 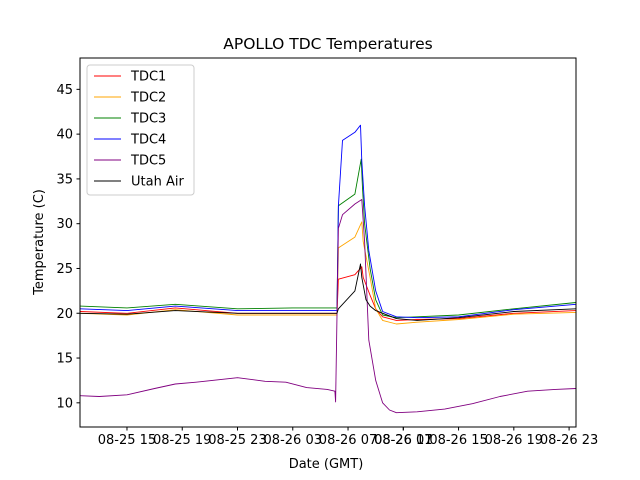 What do you see at coordinates (569, 440) in the screenshot?
I see `x-tick-label: 08-26 23` at bounding box center [569, 440].